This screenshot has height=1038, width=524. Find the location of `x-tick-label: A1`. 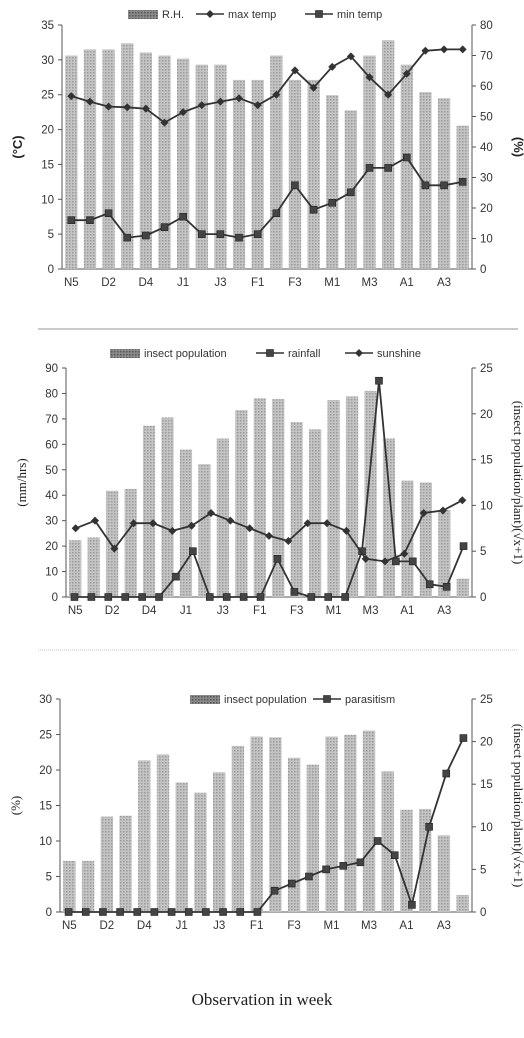

x-tick-label: A1 is located at coordinates (407, 611).